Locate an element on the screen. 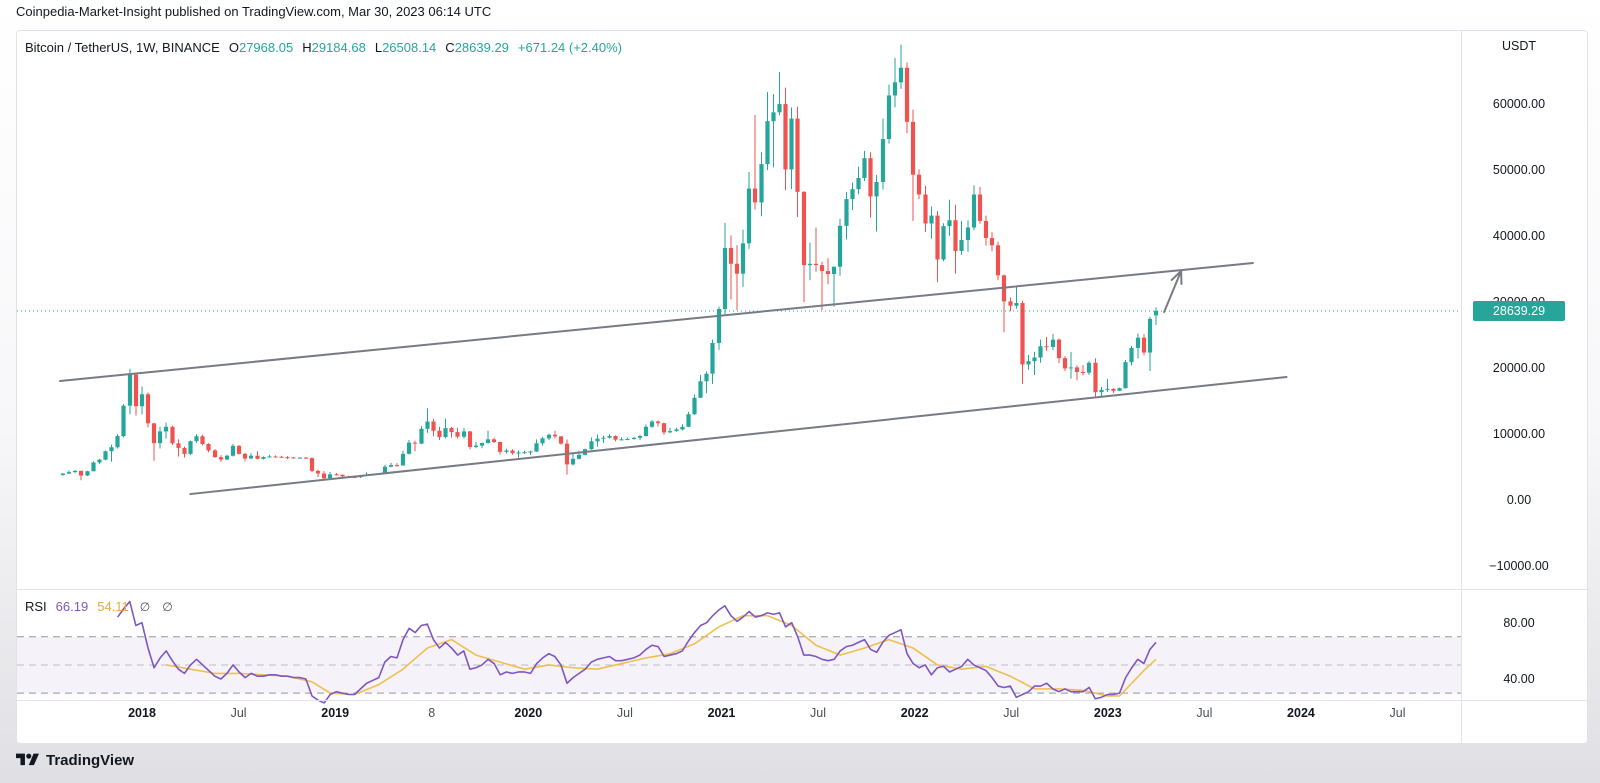 The image size is (1600, 783). ohlc-c: C28639.29 is located at coordinates (477, 47).